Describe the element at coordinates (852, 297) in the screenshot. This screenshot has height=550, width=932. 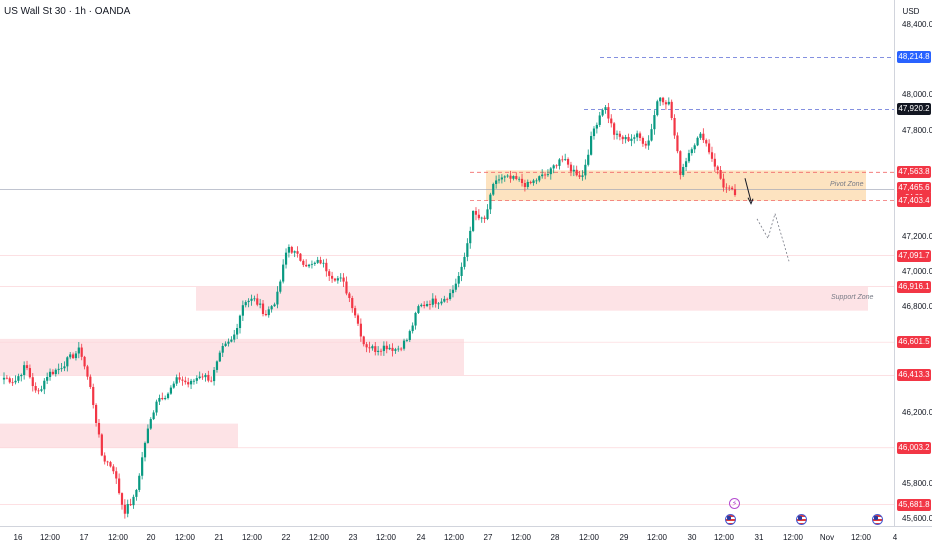
I see `zone-label-1: Support Zone` at that location.